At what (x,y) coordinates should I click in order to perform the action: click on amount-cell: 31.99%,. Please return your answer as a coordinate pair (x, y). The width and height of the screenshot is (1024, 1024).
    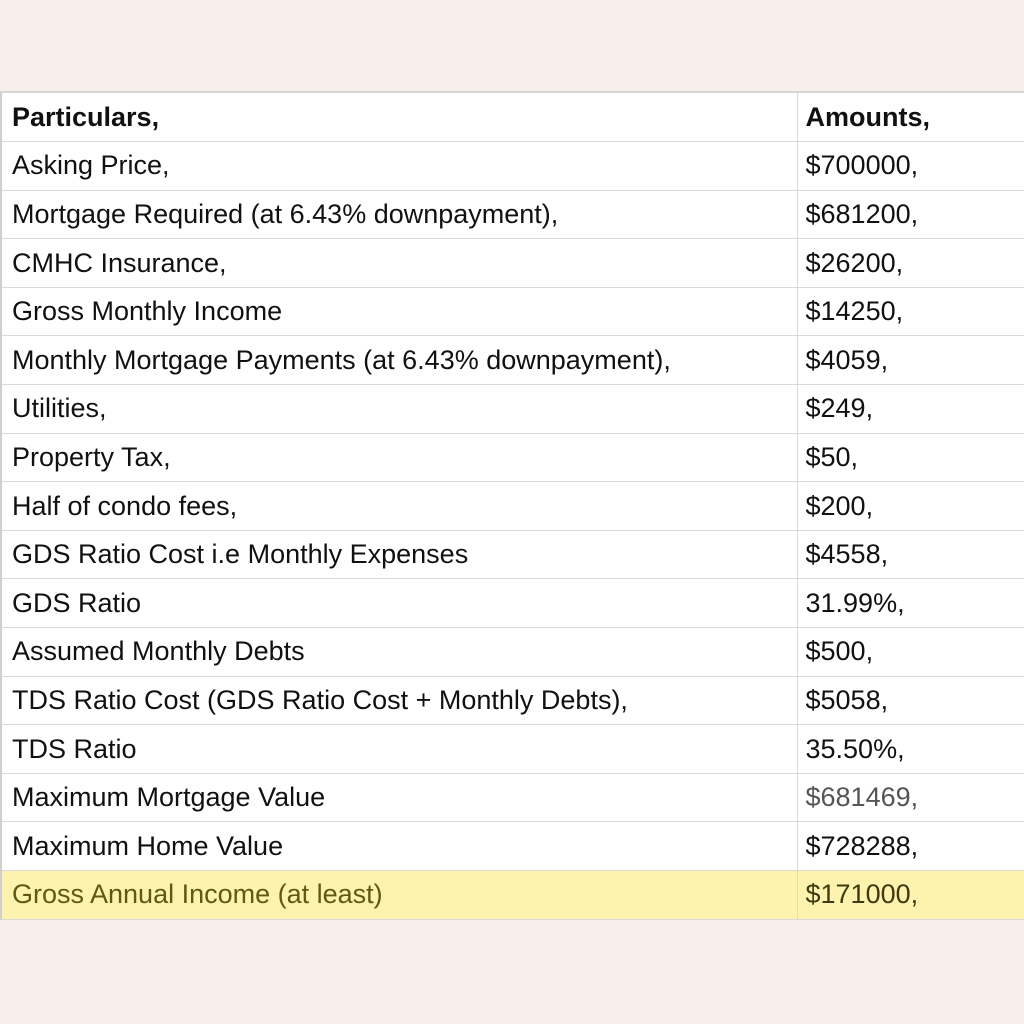
    Looking at the image, I should click on (910, 603).